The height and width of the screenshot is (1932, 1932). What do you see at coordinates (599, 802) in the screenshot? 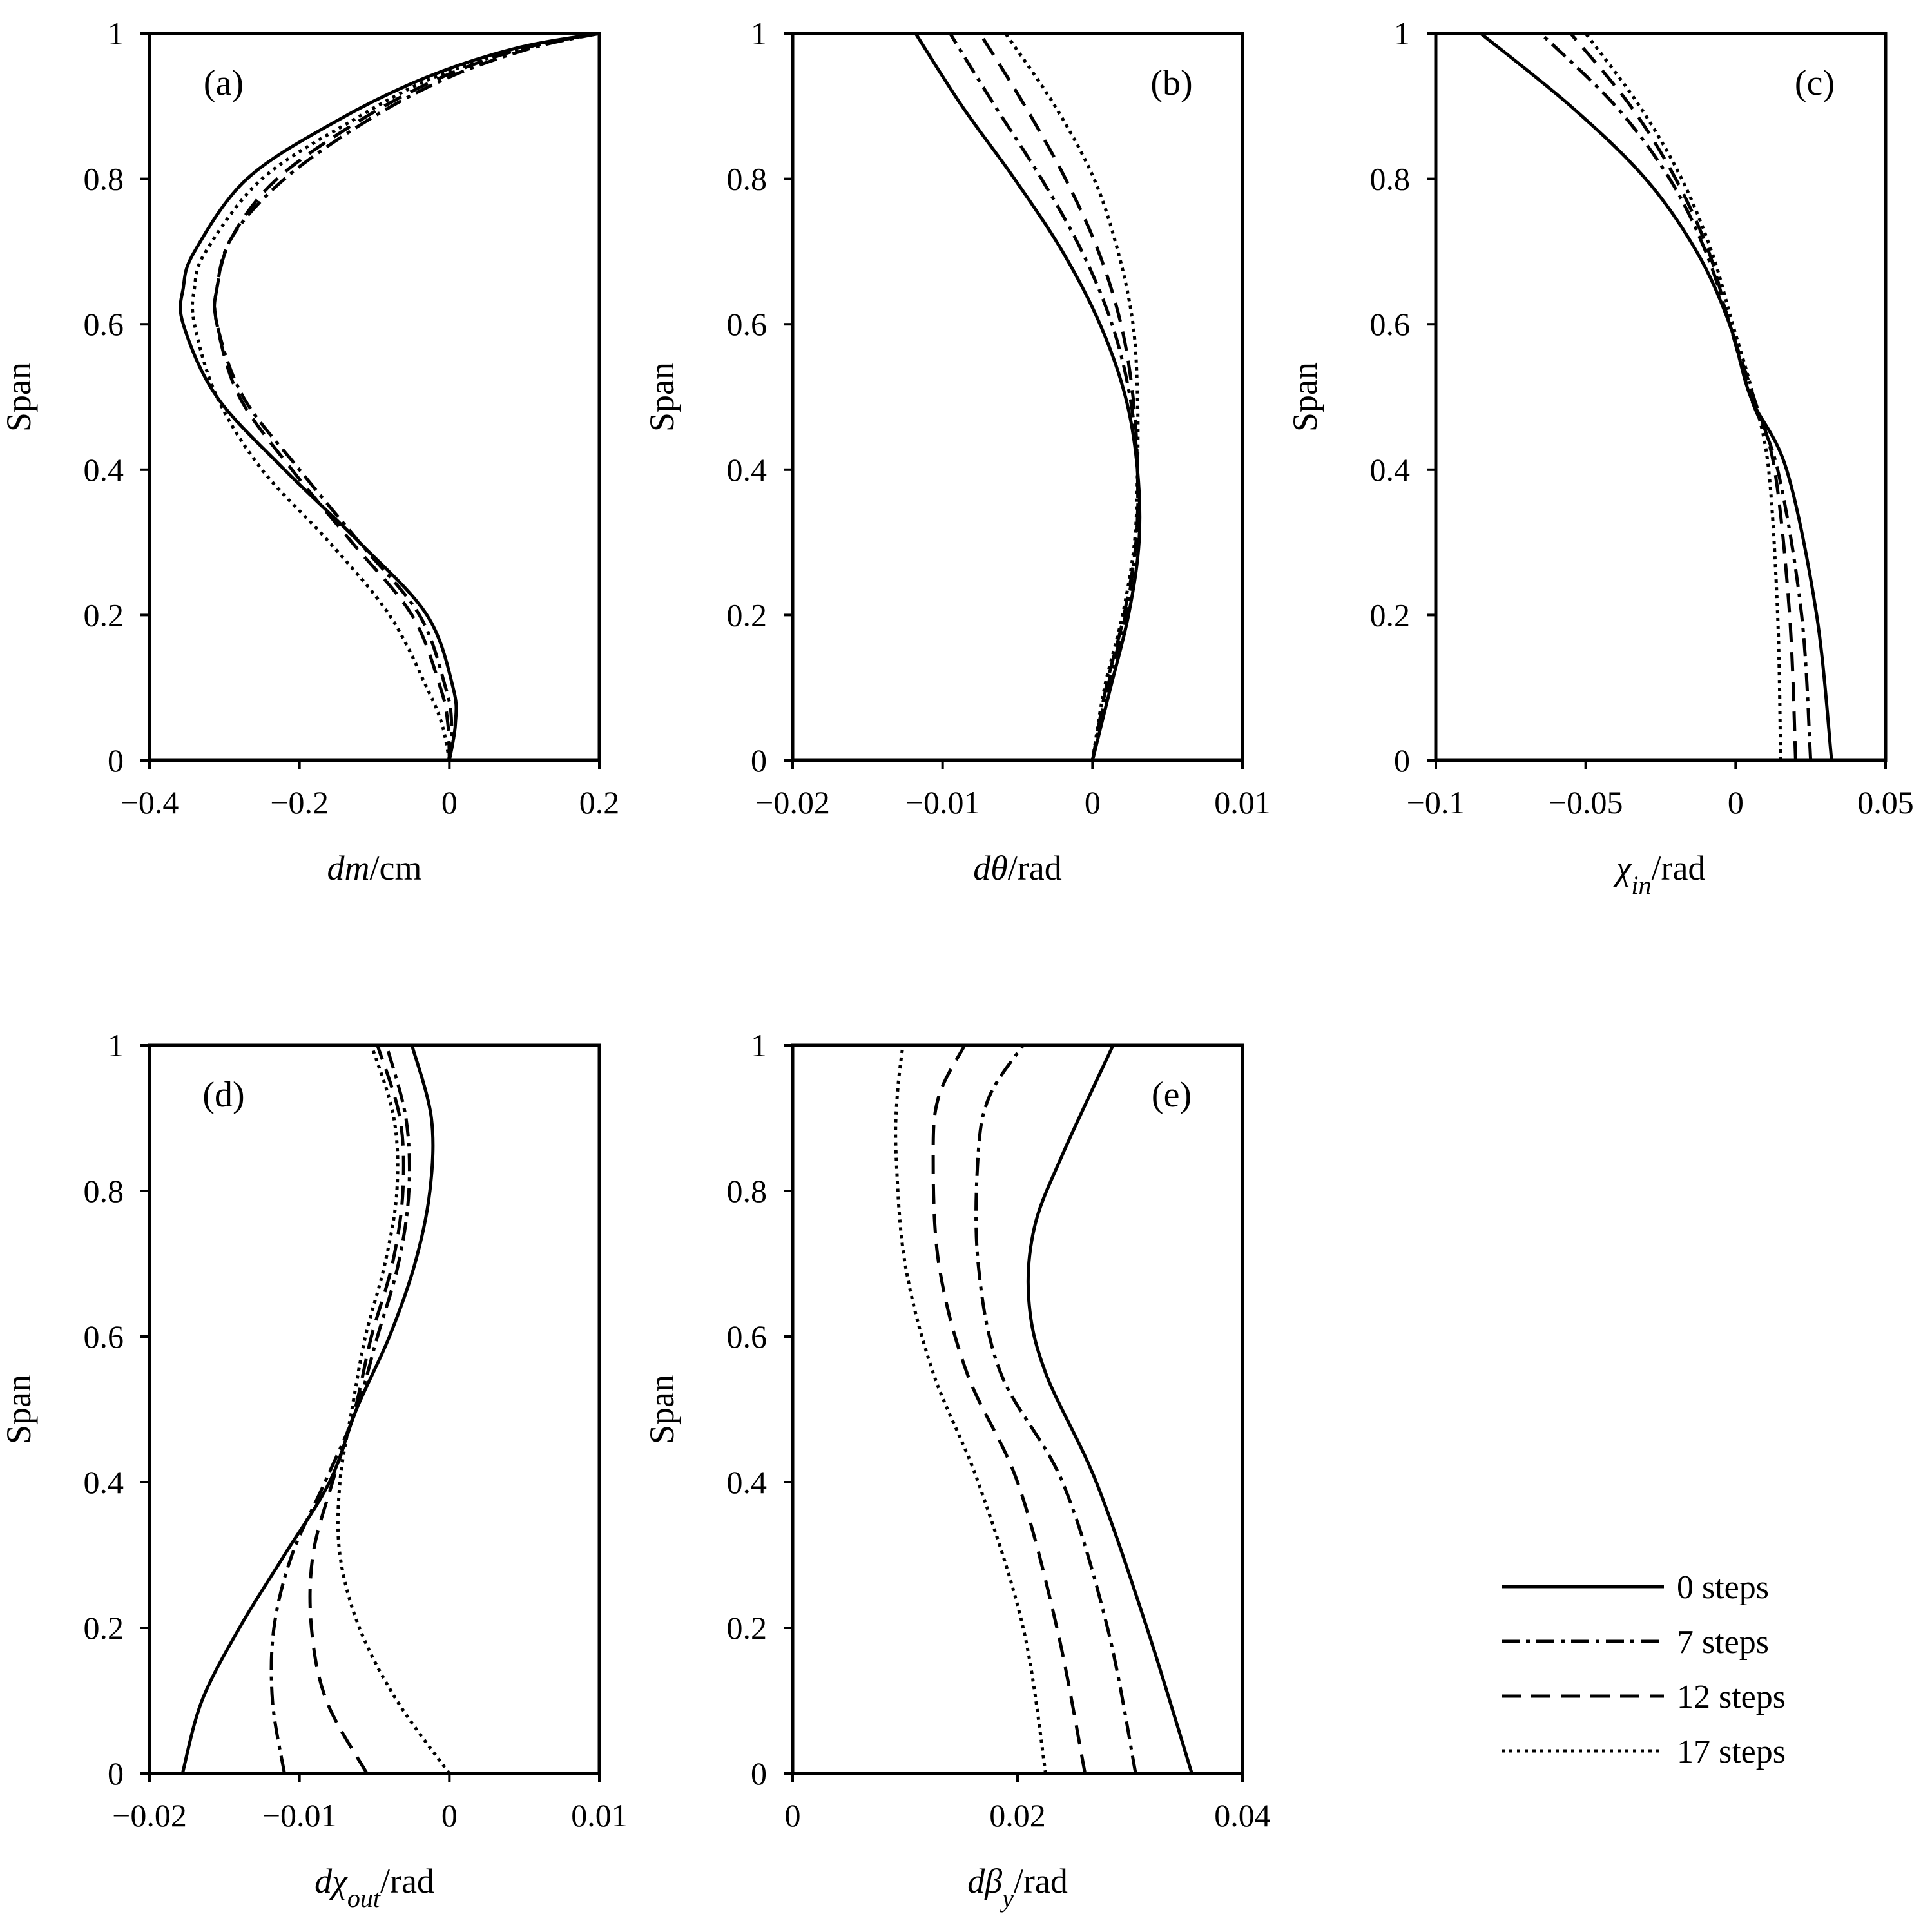
I see `x-tick-label: 0.2` at bounding box center [599, 802].